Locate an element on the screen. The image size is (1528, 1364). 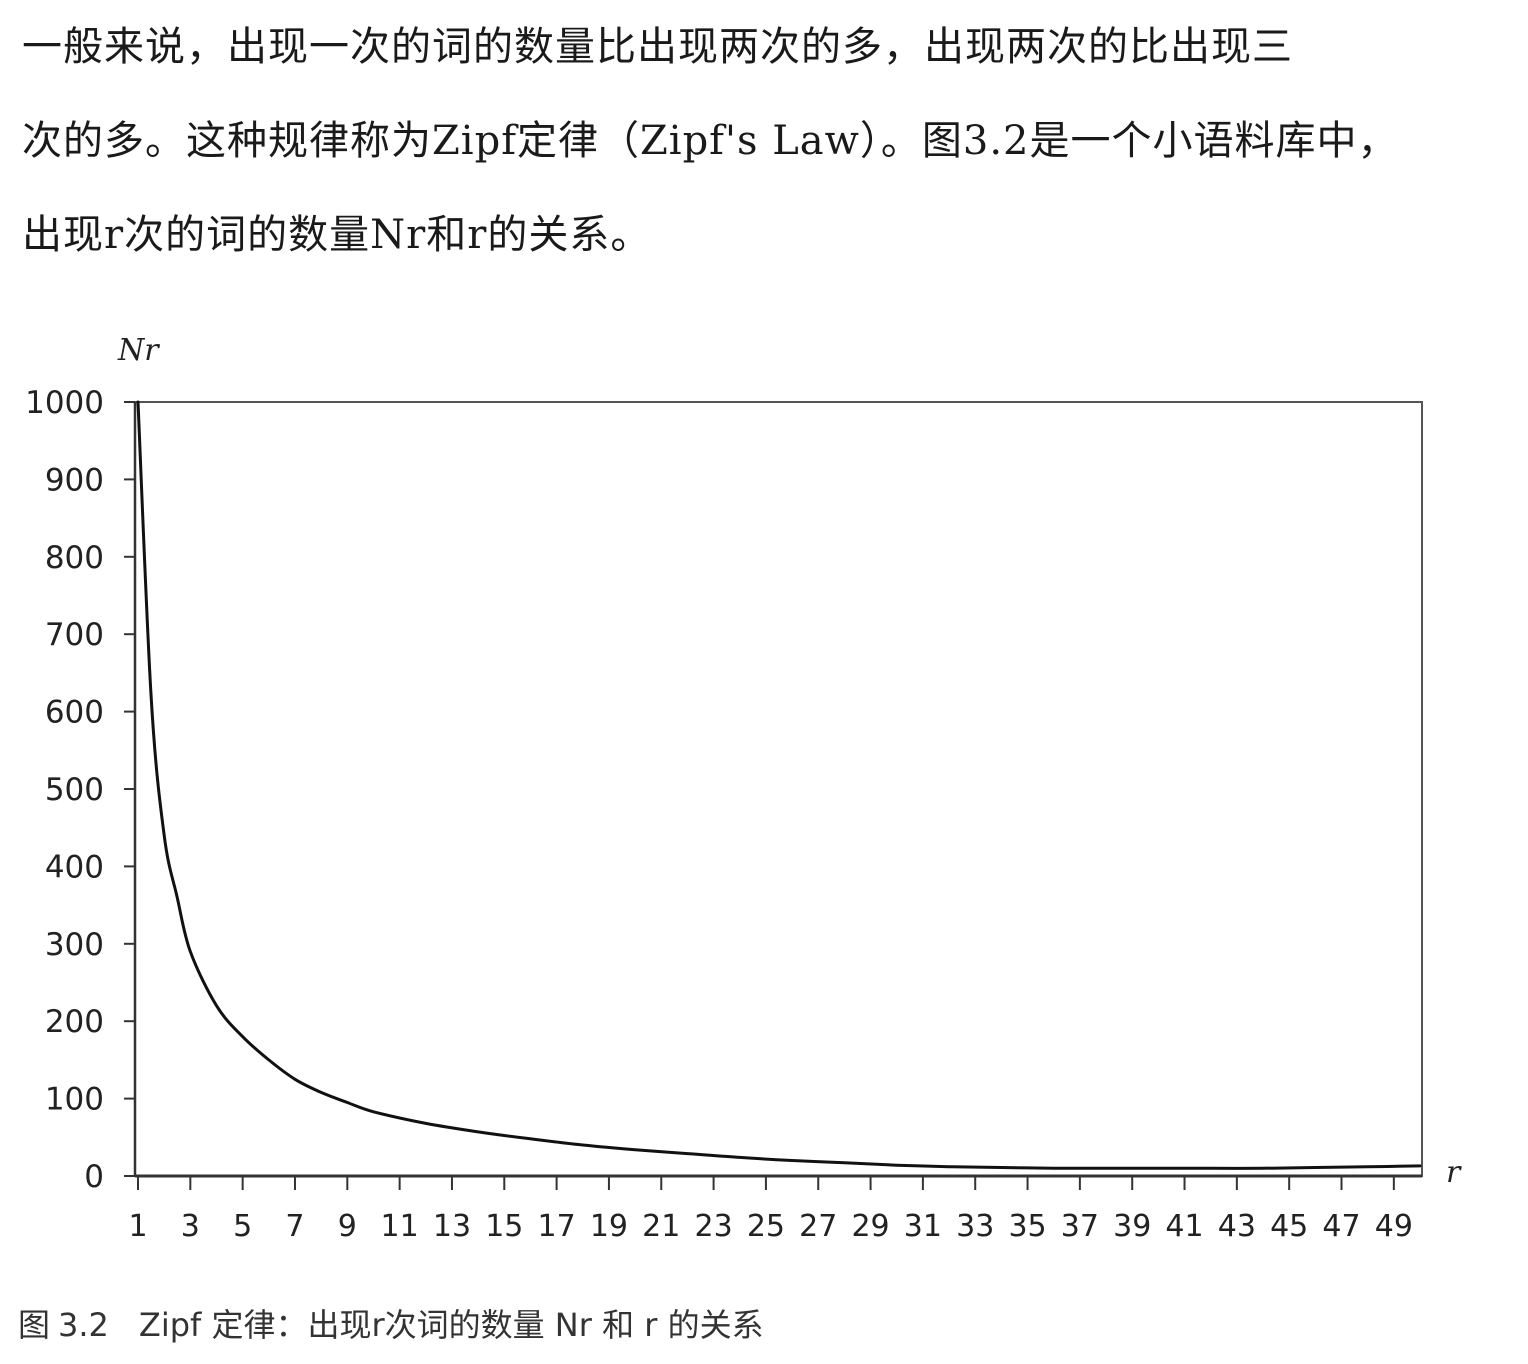
paragraph-line-1: 一般来说，出现一次的词的数量比出现两次的多，出现两次的比出现三 is located at coordinates (657, 47).